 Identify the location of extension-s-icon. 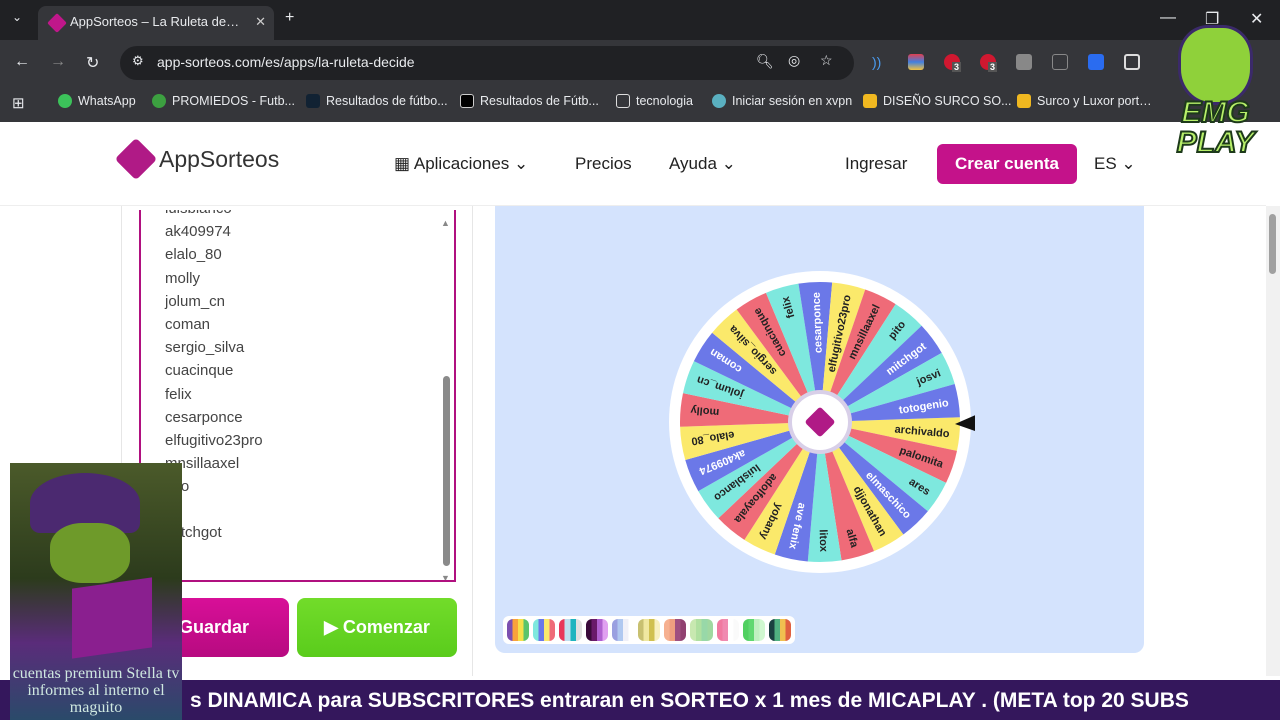
(1024, 62).